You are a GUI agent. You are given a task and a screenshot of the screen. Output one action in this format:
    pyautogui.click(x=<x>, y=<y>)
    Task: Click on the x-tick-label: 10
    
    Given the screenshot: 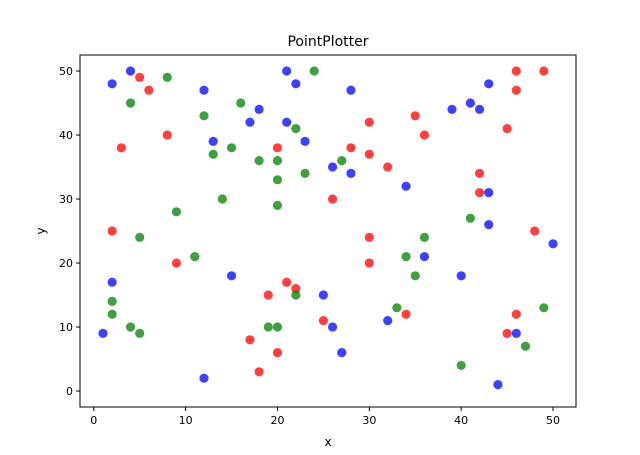 What is the action you would take?
    pyautogui.click(x=186, y=420)
    